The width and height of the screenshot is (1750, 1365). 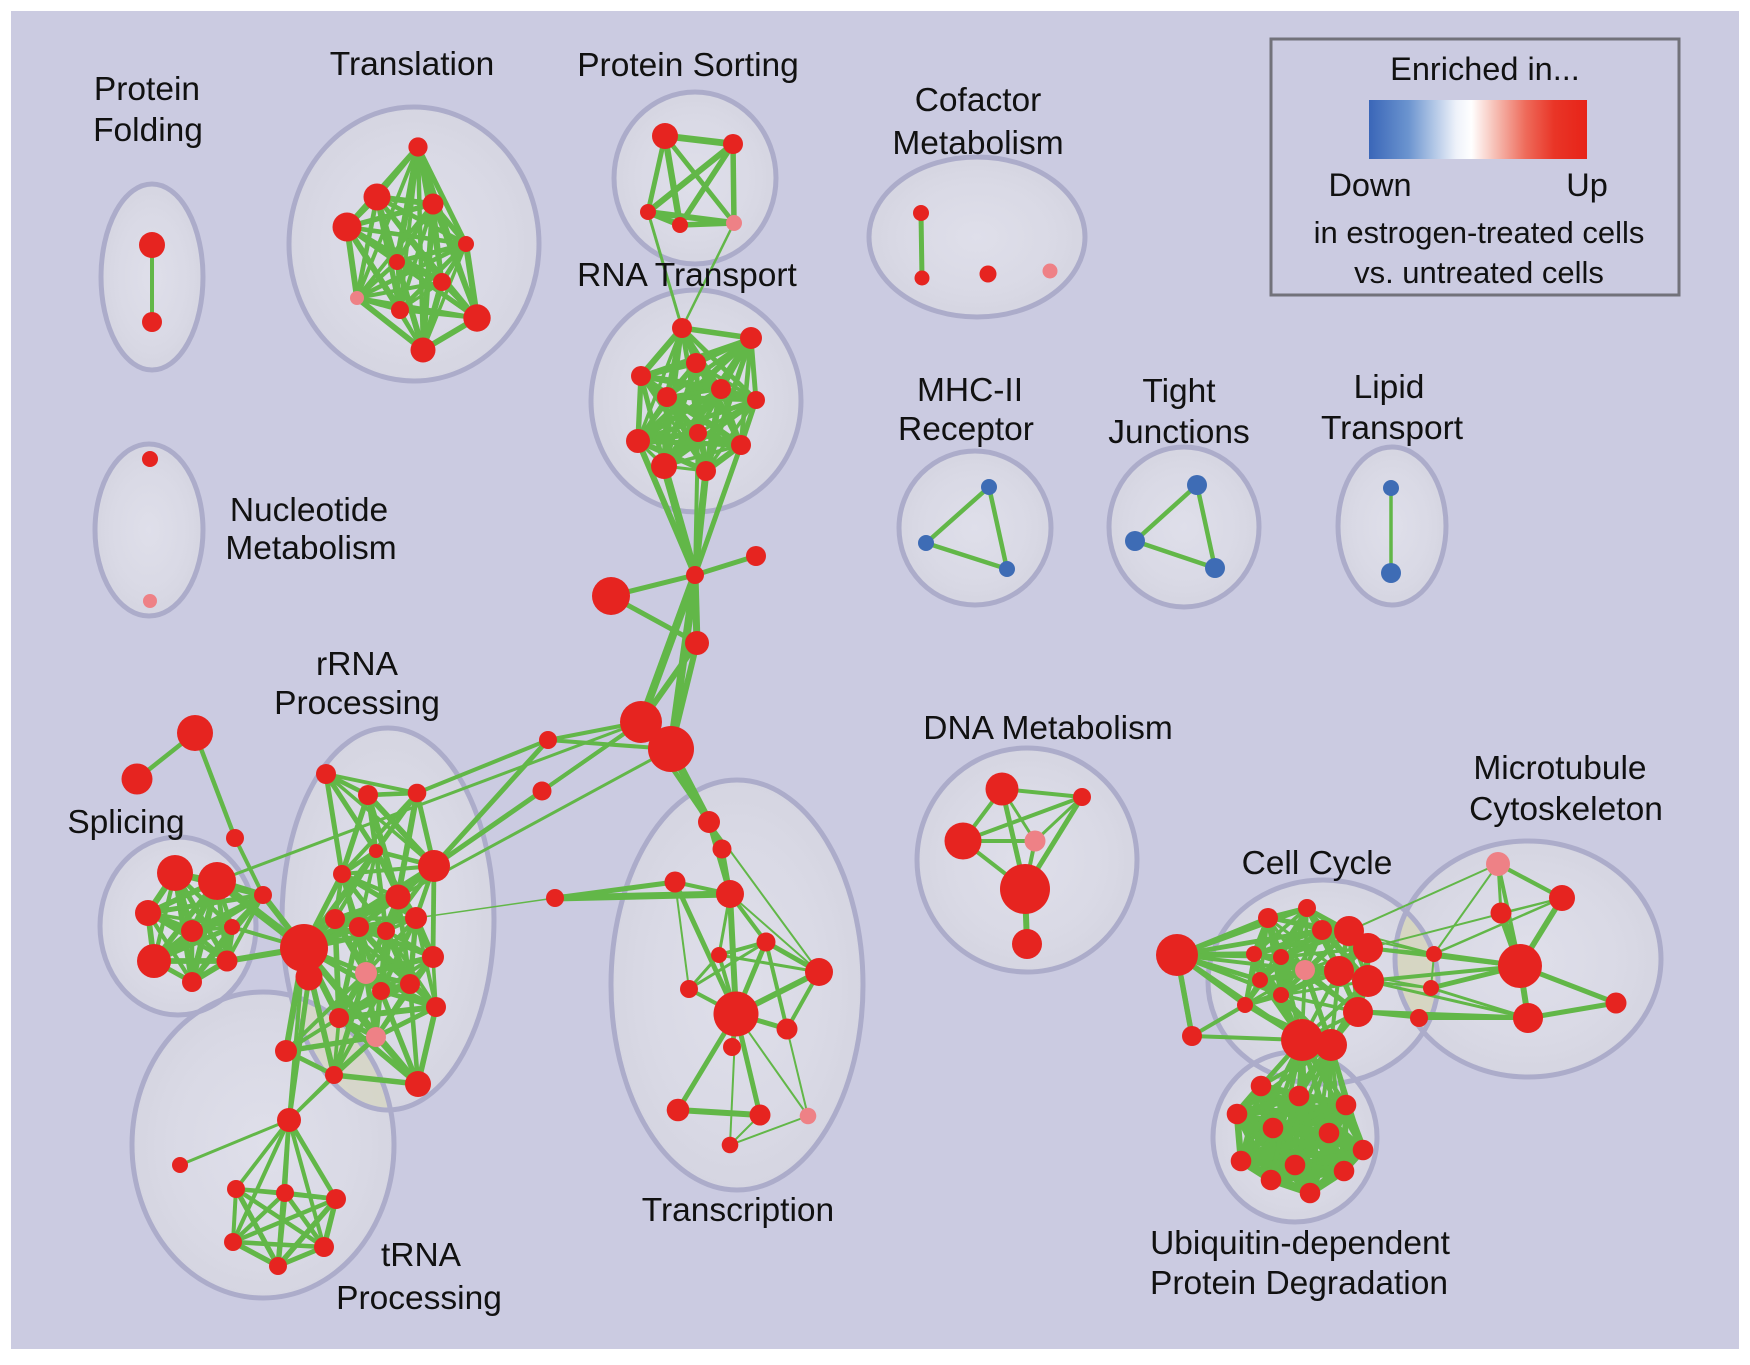 What do you see at coordinates (357, 664) in the screenshot?
I see `svg-text: rRNA` at bounding box center [357, 664].